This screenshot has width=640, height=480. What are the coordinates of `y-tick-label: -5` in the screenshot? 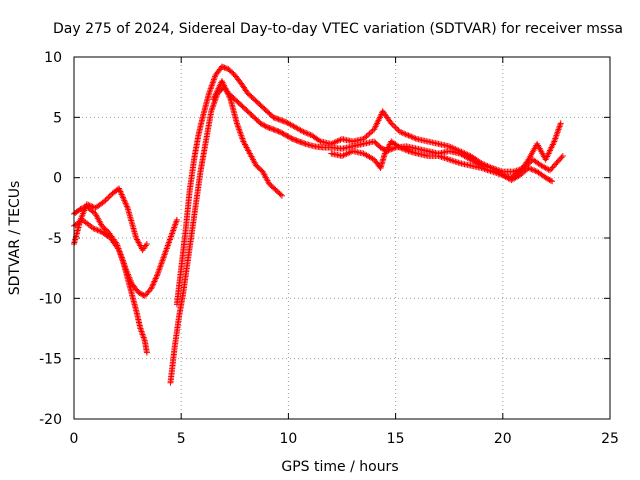 It's located at (55, 239).